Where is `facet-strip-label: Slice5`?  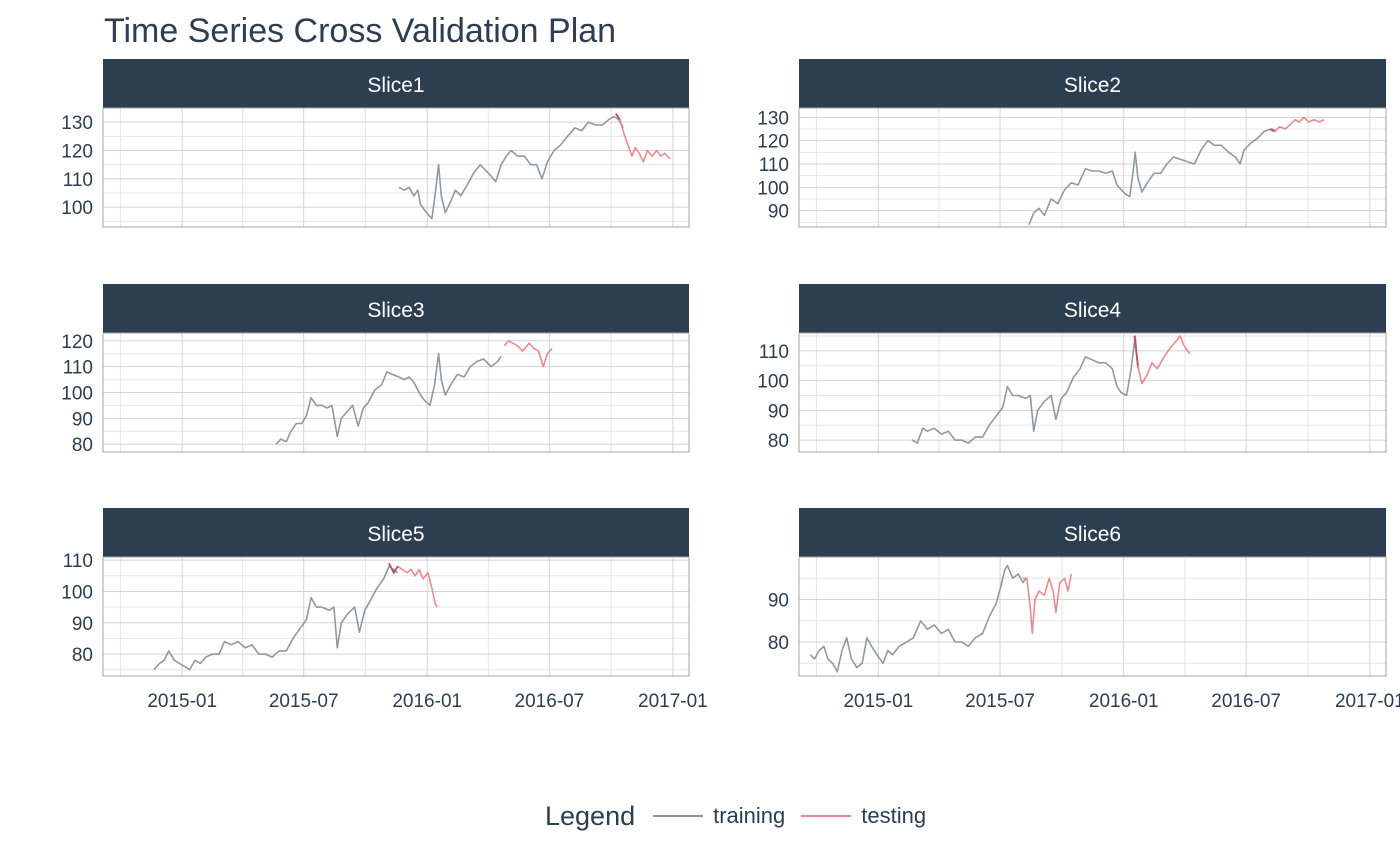 facet-strip-label: Slice5 is located at coordinates (395, 534).